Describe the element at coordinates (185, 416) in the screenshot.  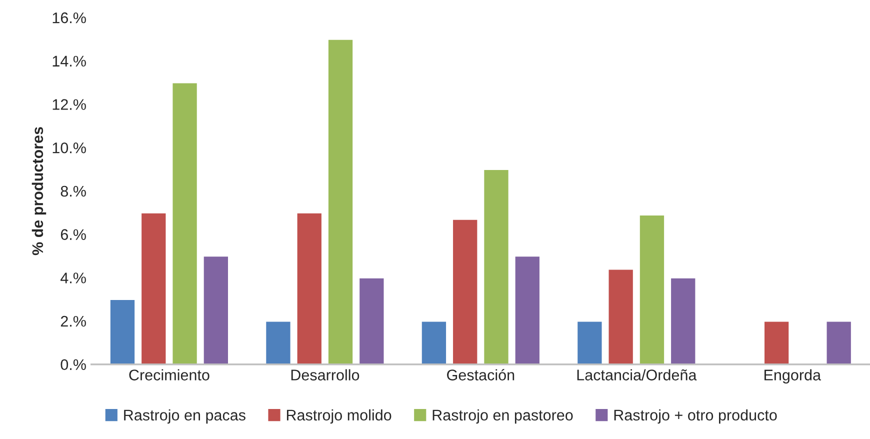
I see `legend-label: Rastrojo en pacas` at that location.